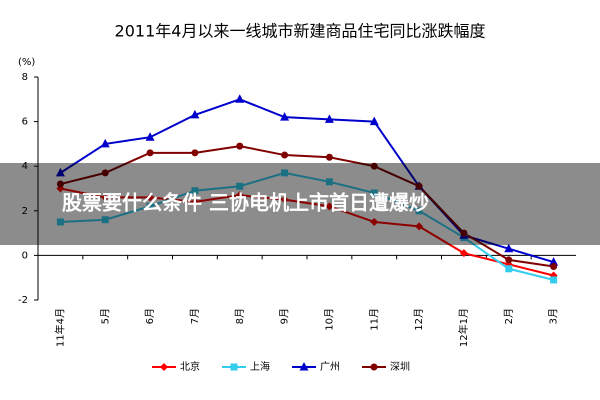 The height and width of the screenshot is (400, 600). Describe the element at coordinates (260, 366) in the screenshot. I see `legend-label: 上海` at that location.